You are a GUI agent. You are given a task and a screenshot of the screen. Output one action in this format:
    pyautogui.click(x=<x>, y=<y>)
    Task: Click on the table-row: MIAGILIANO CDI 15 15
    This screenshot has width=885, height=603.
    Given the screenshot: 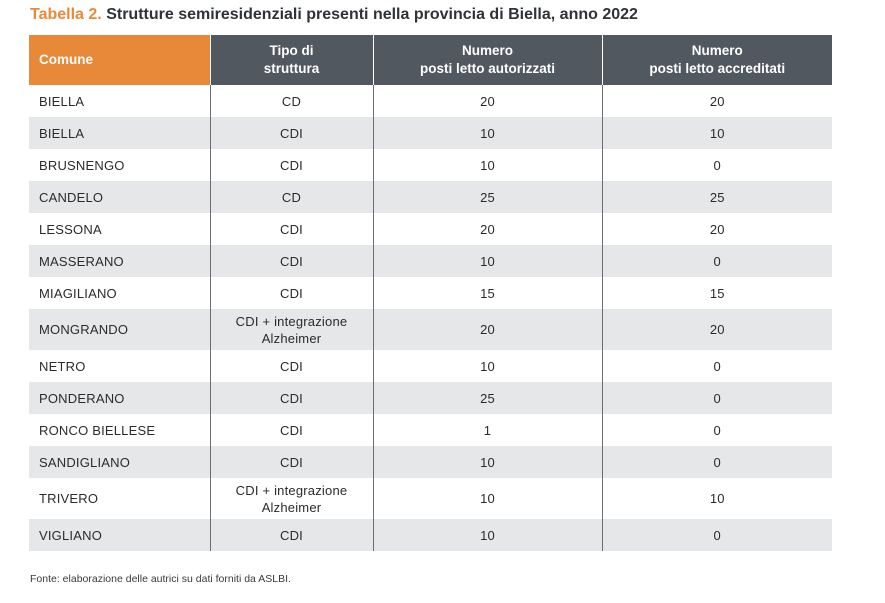 What is the action you would take?
    pyautogui.click(x=430, y=293)
    